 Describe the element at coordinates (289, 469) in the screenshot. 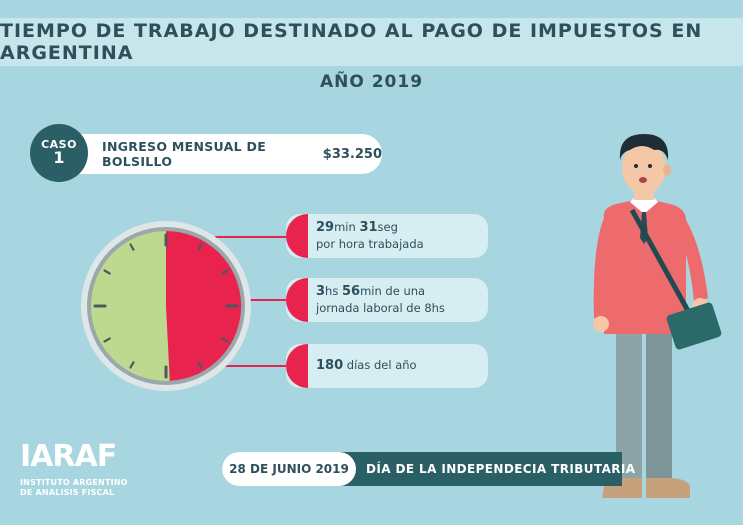

I see `tax-freedom-date: 28 DE JUNIO 2019` at that location.